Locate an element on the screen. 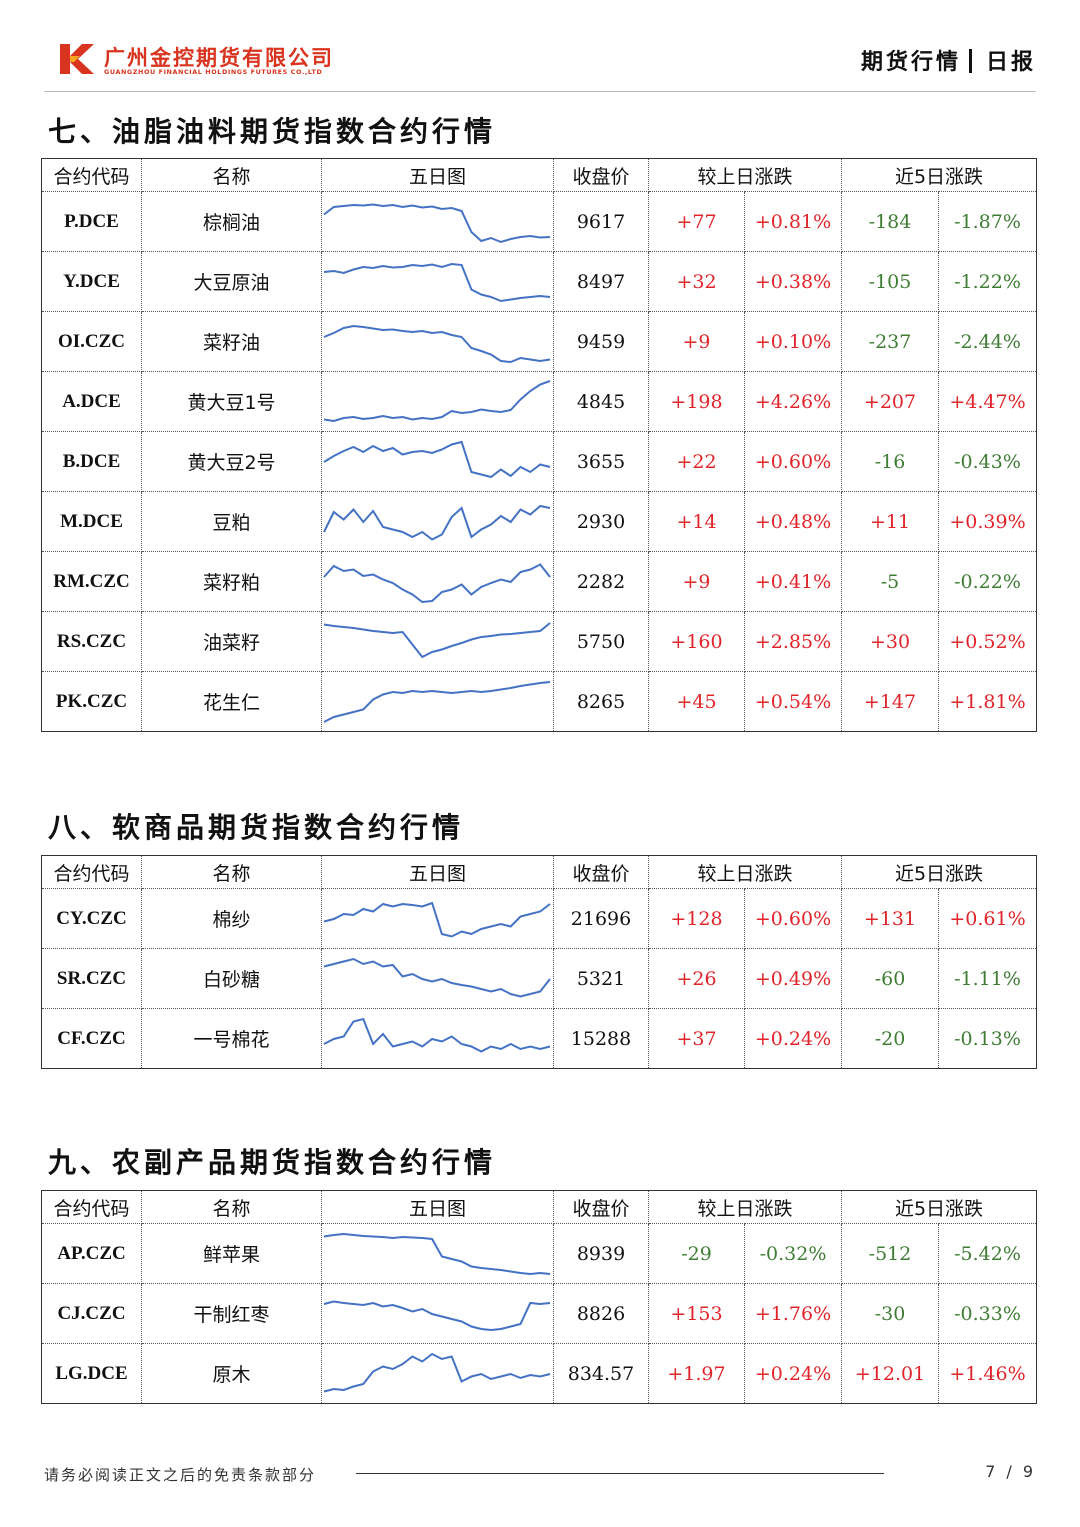 This screenshot has height=1527, width=1080. table-row: AP.CZC 鲜苹果 8939 -29 -0.32% -512 -5.42% is located at coordinates (539, 1253).